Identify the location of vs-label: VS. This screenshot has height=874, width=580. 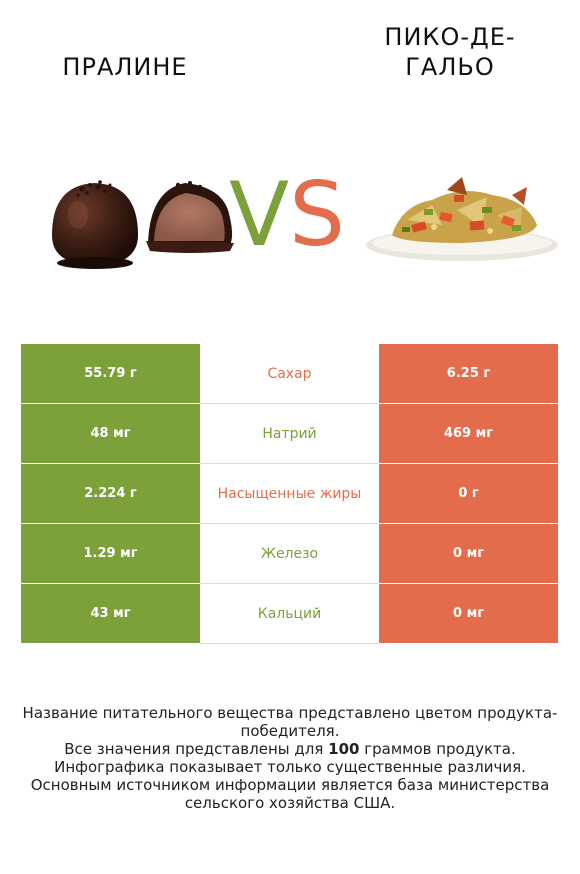
(287, 215).